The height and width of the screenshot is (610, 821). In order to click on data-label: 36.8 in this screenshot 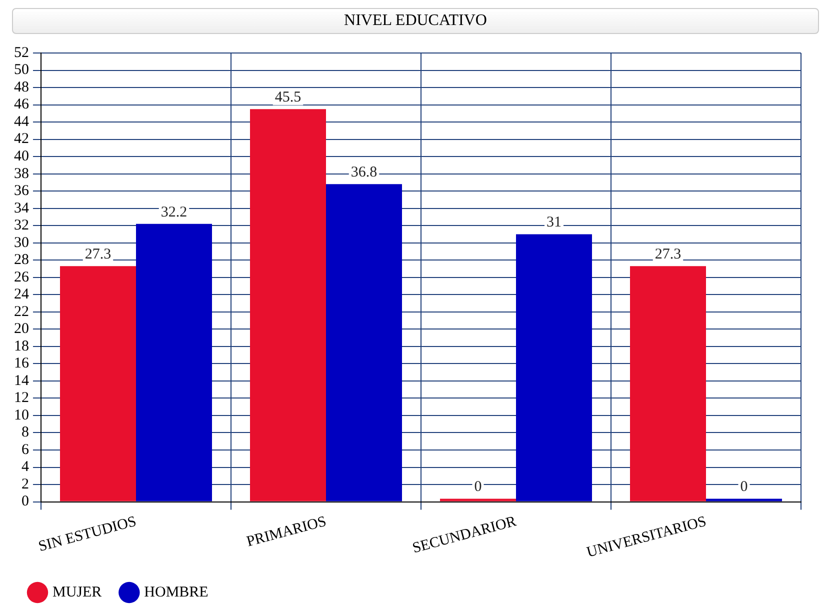, I will do `click(364, 172)`.